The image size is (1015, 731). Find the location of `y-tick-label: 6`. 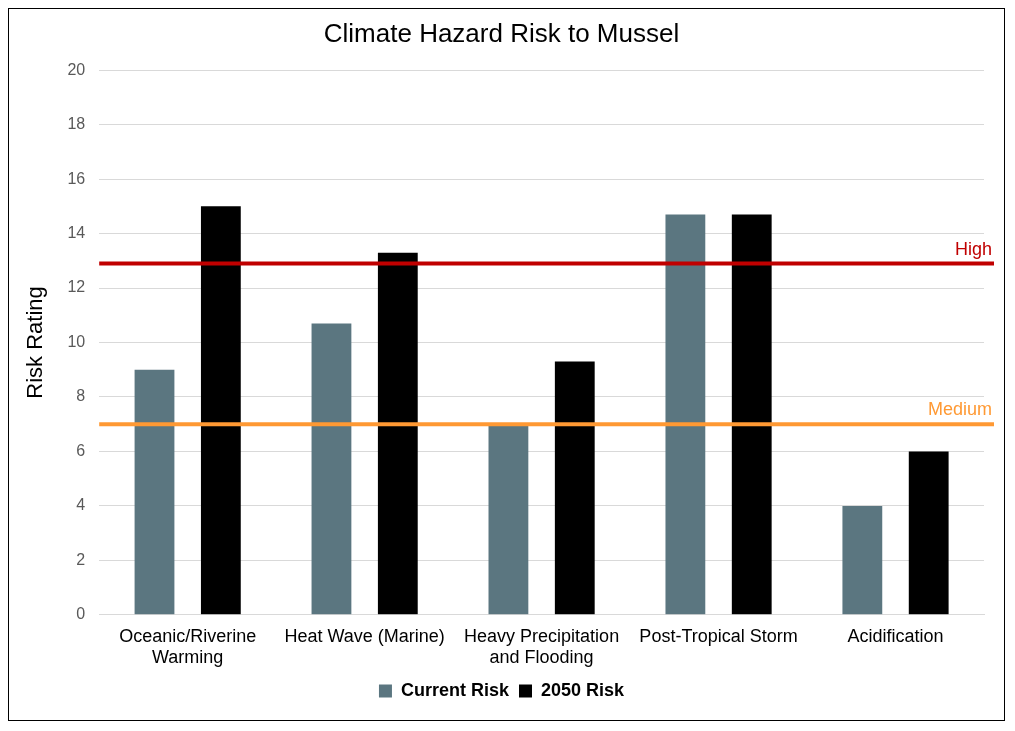

y-tick-label: 6 is located at coordinates (81, 450).